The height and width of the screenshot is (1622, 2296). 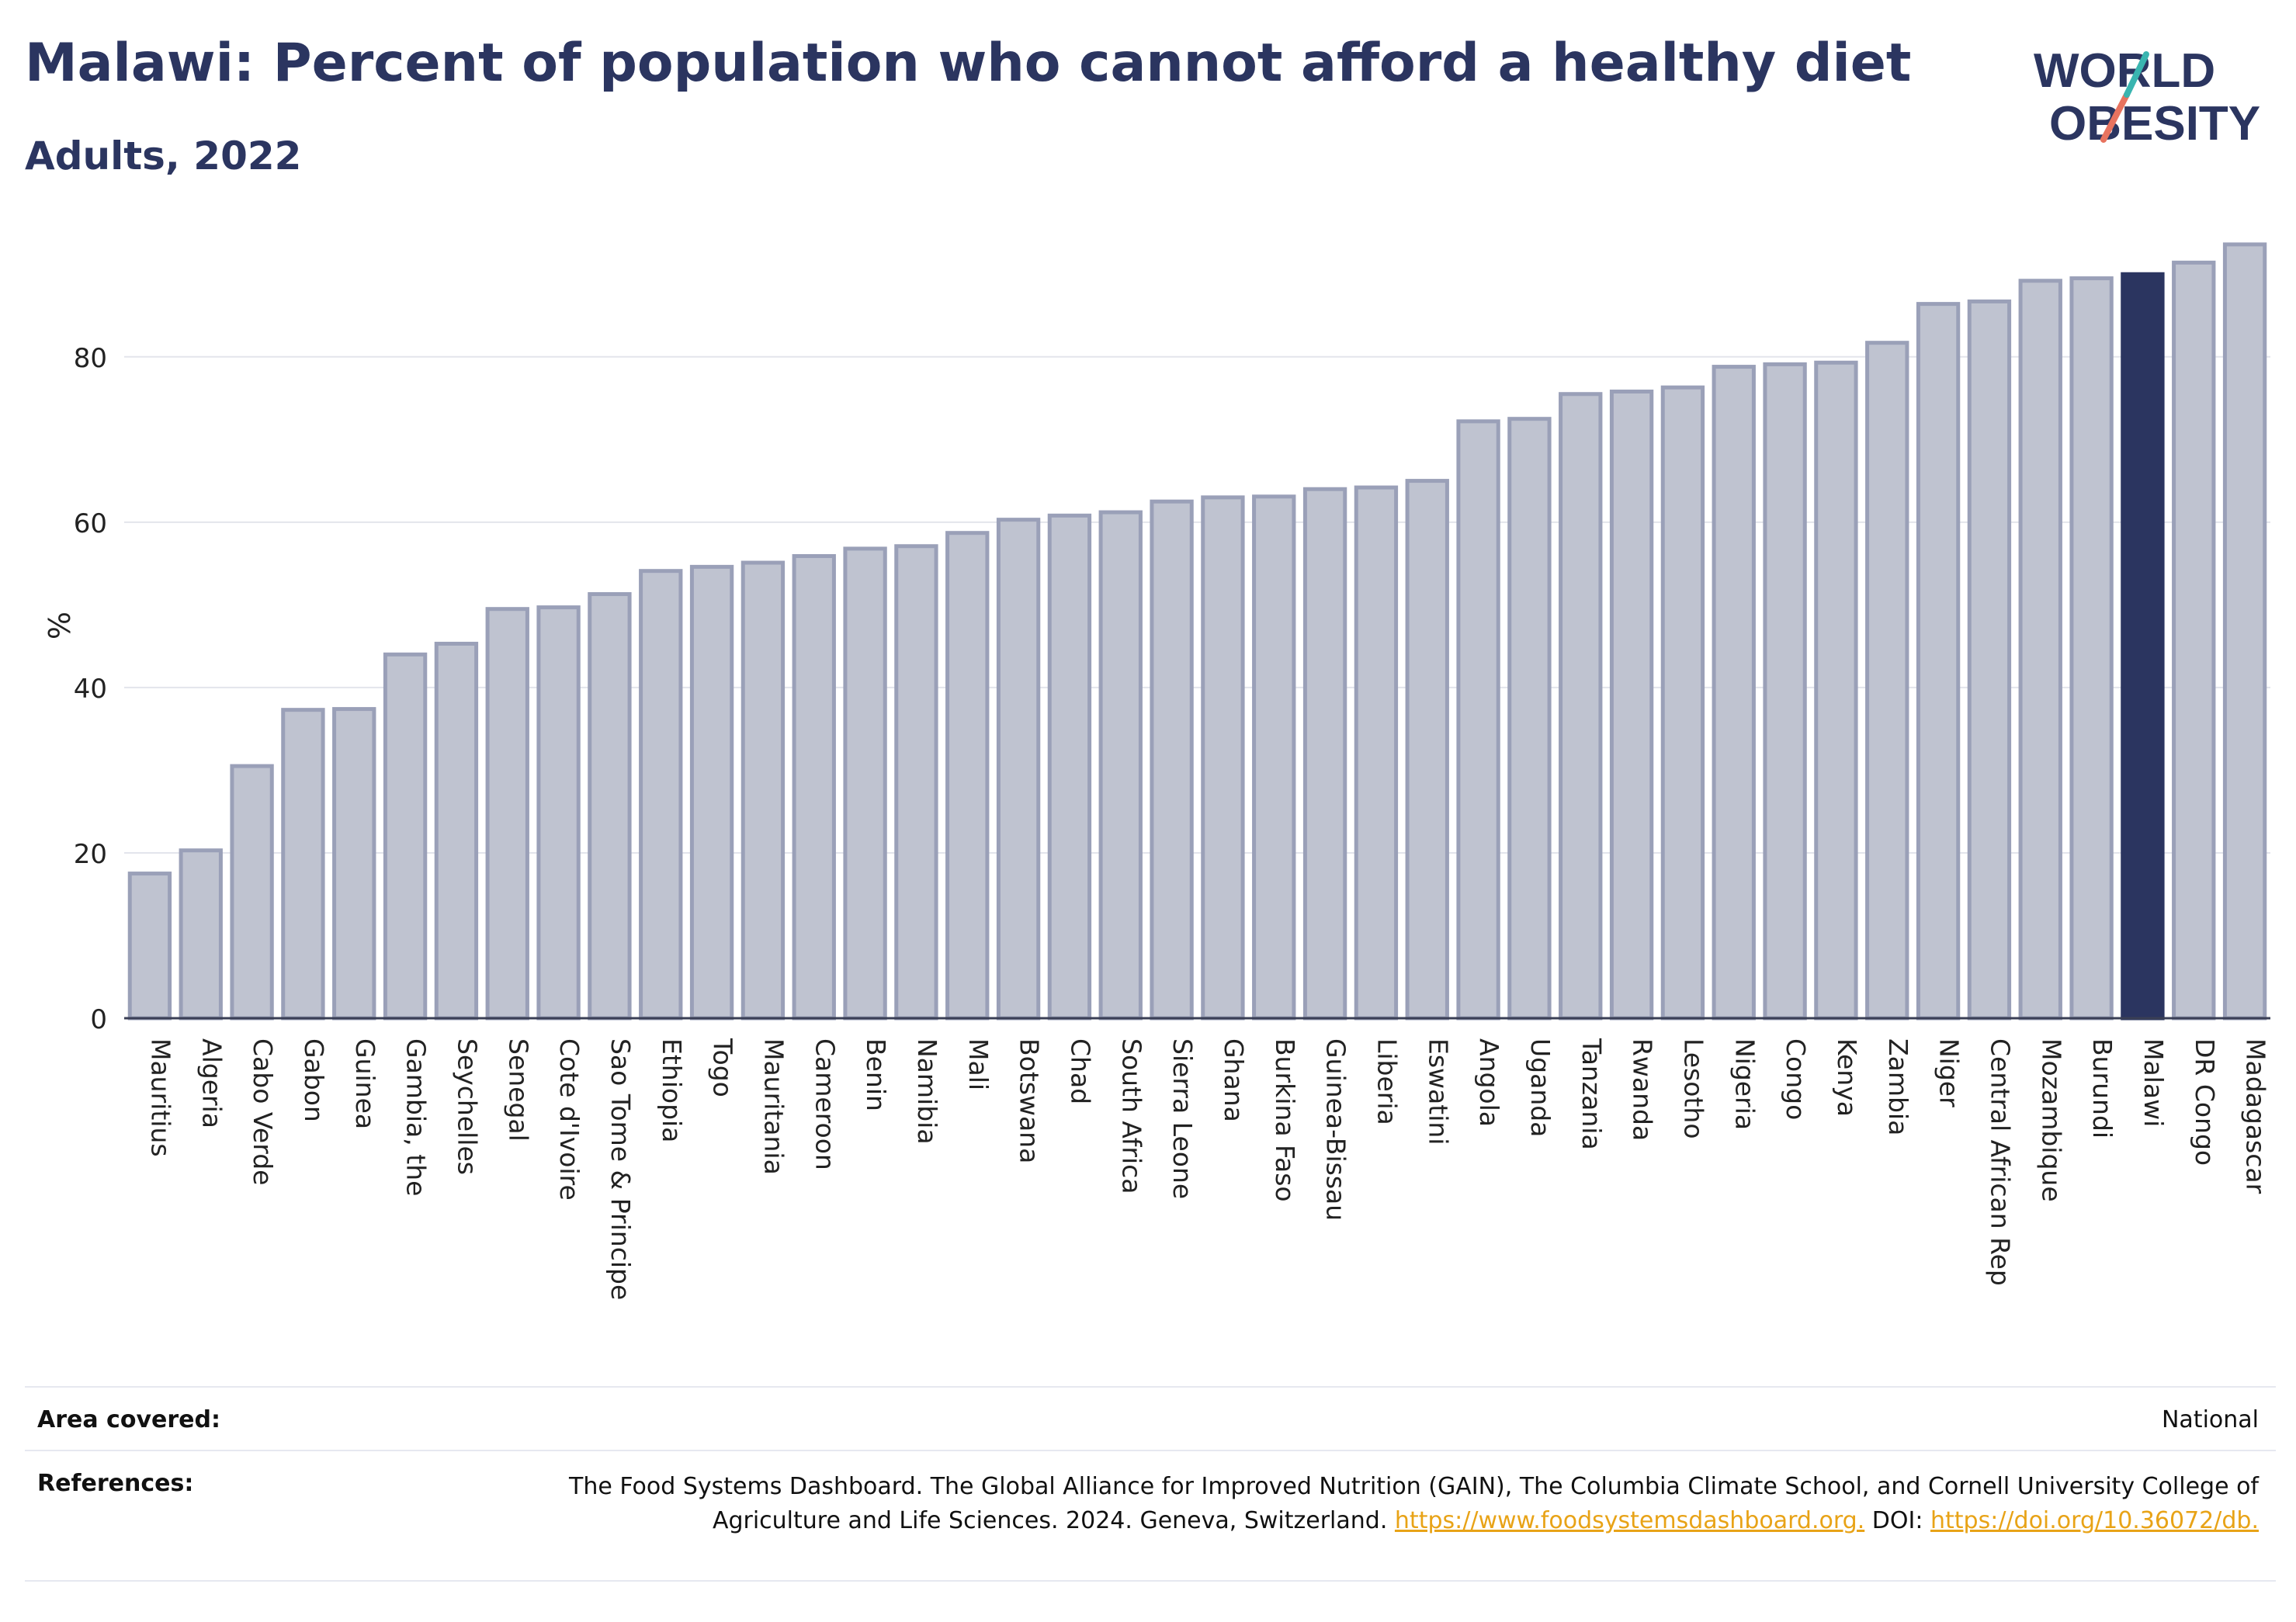 I want to click on x-tick-label: Lesotho, so click(x=1693, y=1088).